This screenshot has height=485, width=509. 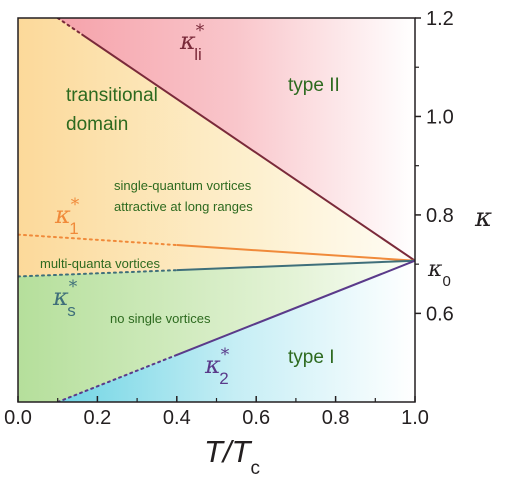 What do you see at coordinates (256, 418) in the screenshot?
I see `x-tick-label-3: 0.6` at bounding box center [256, 418].